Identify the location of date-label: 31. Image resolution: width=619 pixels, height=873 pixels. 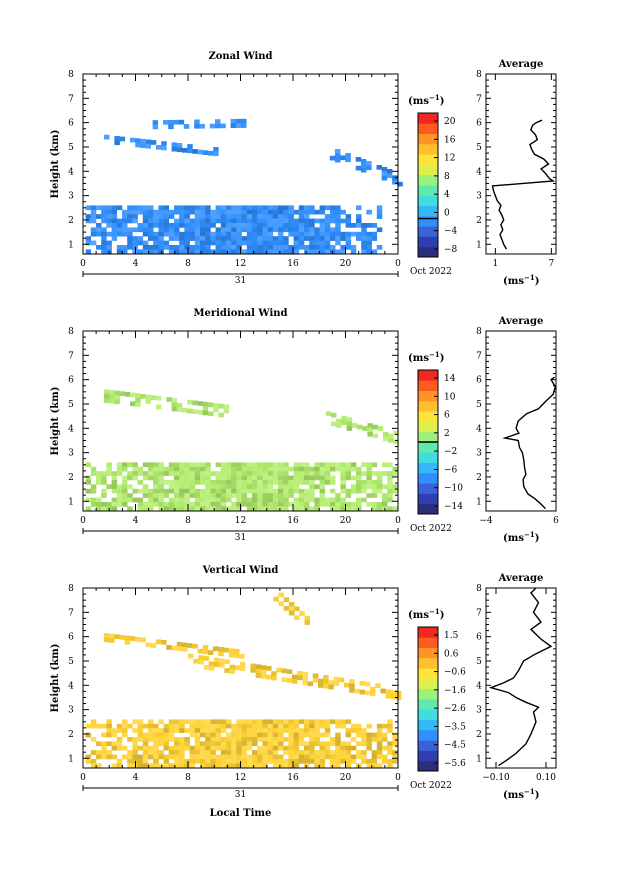
(240, 281).